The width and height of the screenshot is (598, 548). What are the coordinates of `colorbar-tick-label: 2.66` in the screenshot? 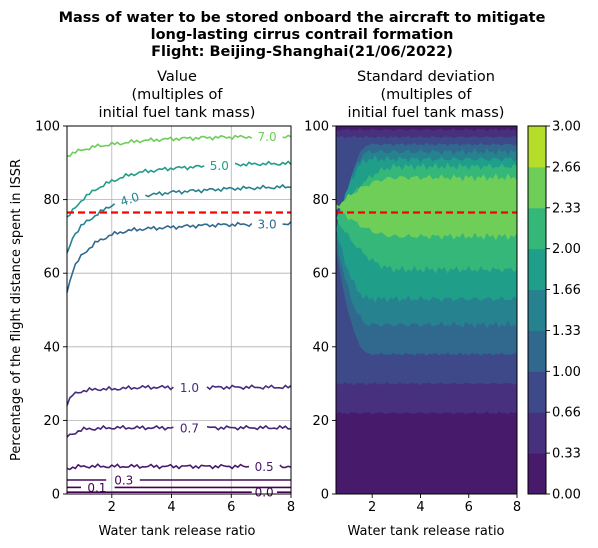 It's located at (566, 167).